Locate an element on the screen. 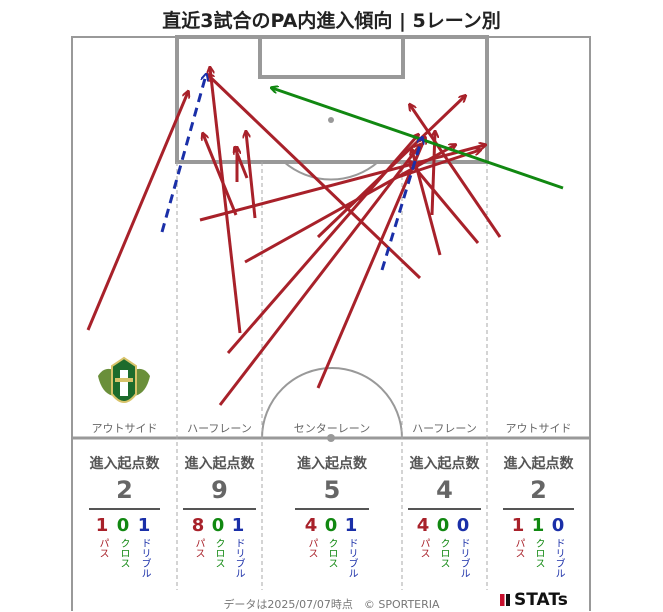  penalty-arc is located at coordinates (331, 171).